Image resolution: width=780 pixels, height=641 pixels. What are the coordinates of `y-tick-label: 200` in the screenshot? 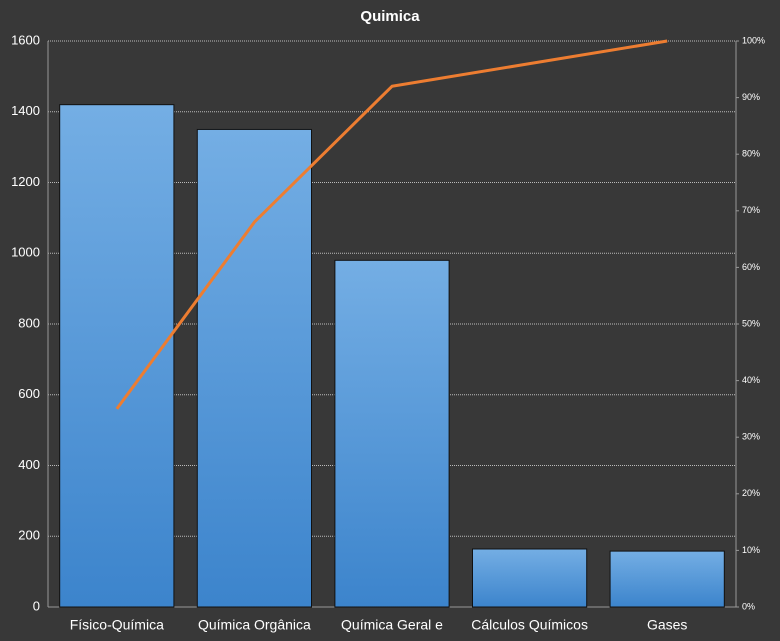 It's located at (29, 535).